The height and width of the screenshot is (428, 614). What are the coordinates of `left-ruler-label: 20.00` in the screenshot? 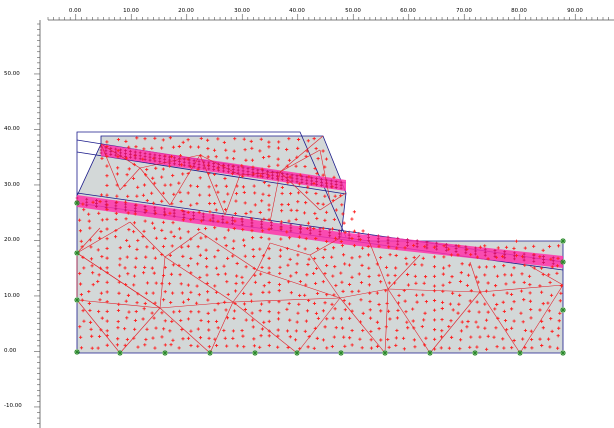 It's located at (12, 240).